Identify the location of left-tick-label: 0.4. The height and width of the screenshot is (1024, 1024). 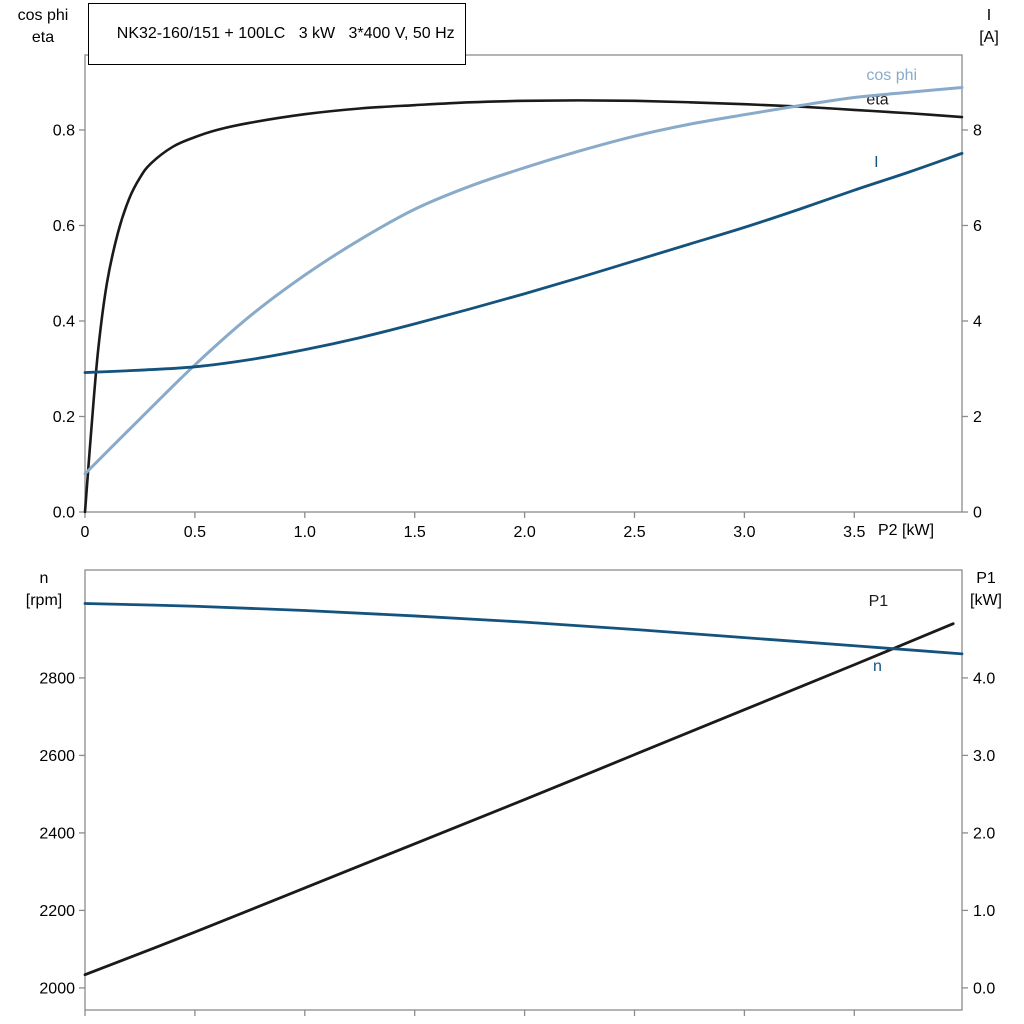
(64, 321).